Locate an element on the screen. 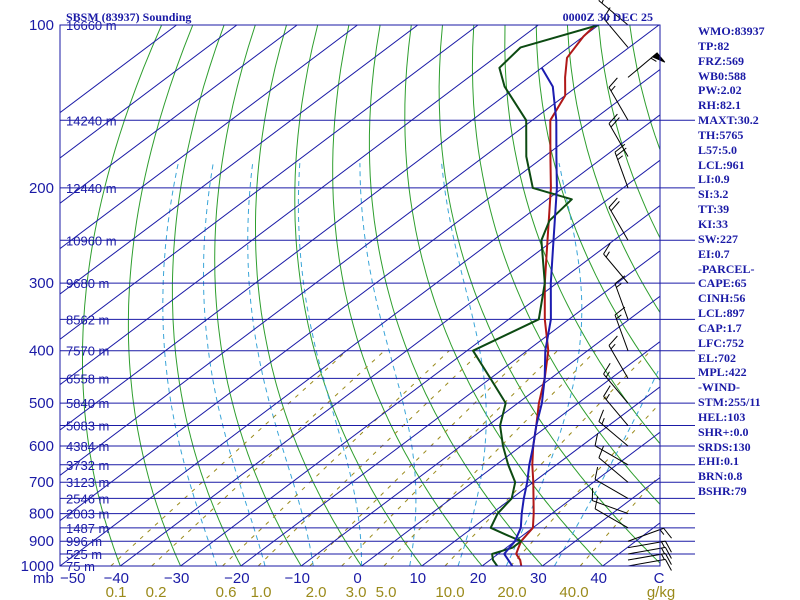 The height and width of the screenshot is (600, 800). sounding-index: STM:255/11 is located at coordinates (729, 402).